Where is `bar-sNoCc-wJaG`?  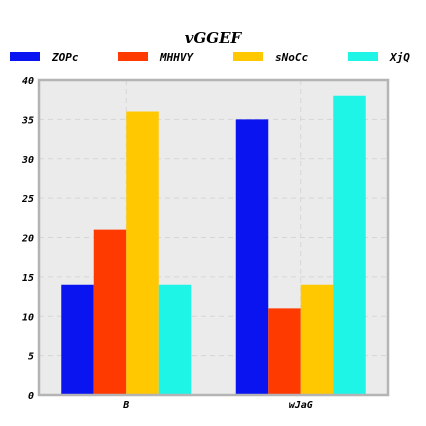
bar-sNoCc-wJaG is located at coordinates (317, 339).